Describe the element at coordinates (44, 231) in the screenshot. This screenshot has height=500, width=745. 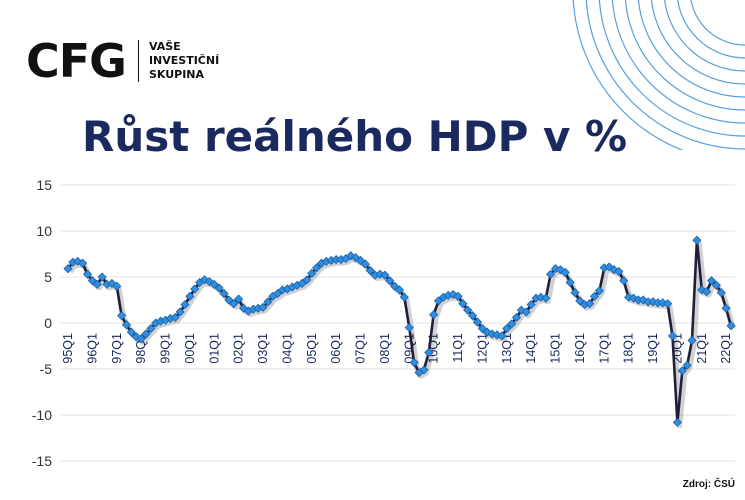
I see `y-tick-label: 10` at that location.